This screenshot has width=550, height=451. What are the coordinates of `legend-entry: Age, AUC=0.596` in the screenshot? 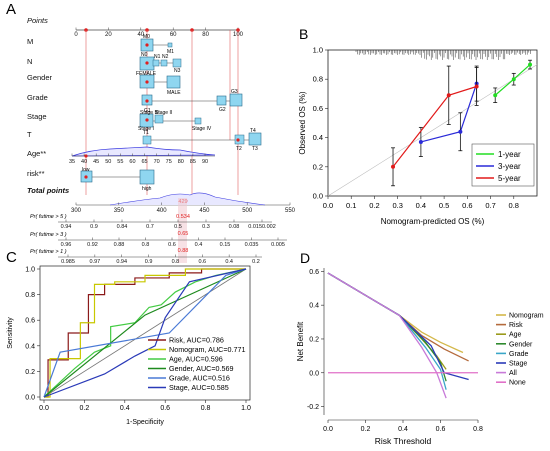 It's located at (196, 359).